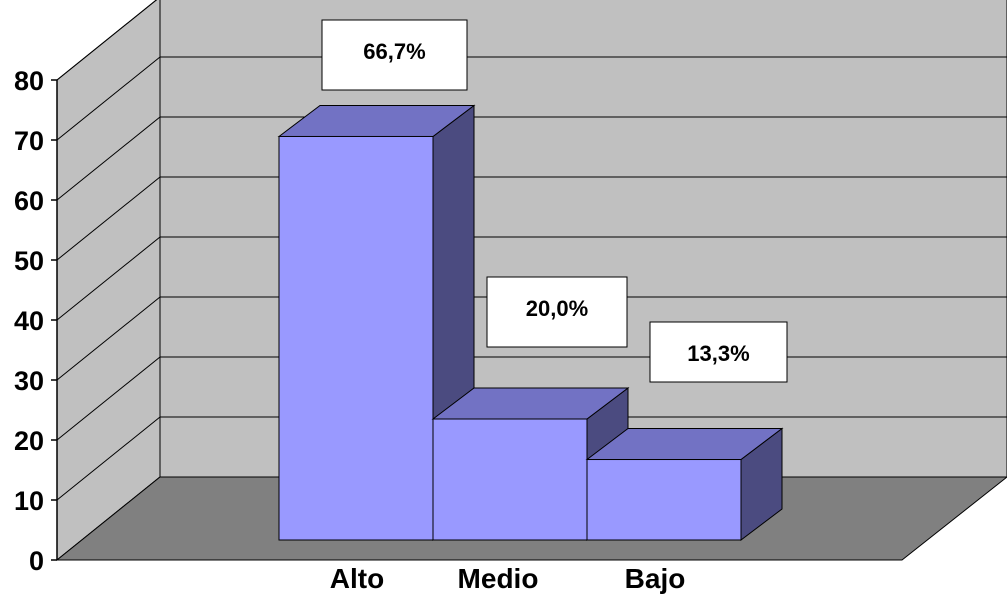  What do you see at coordinates (29, 441) in the screenshot?
I see `y-tick-label: 20` at bounding box center [29, 441].